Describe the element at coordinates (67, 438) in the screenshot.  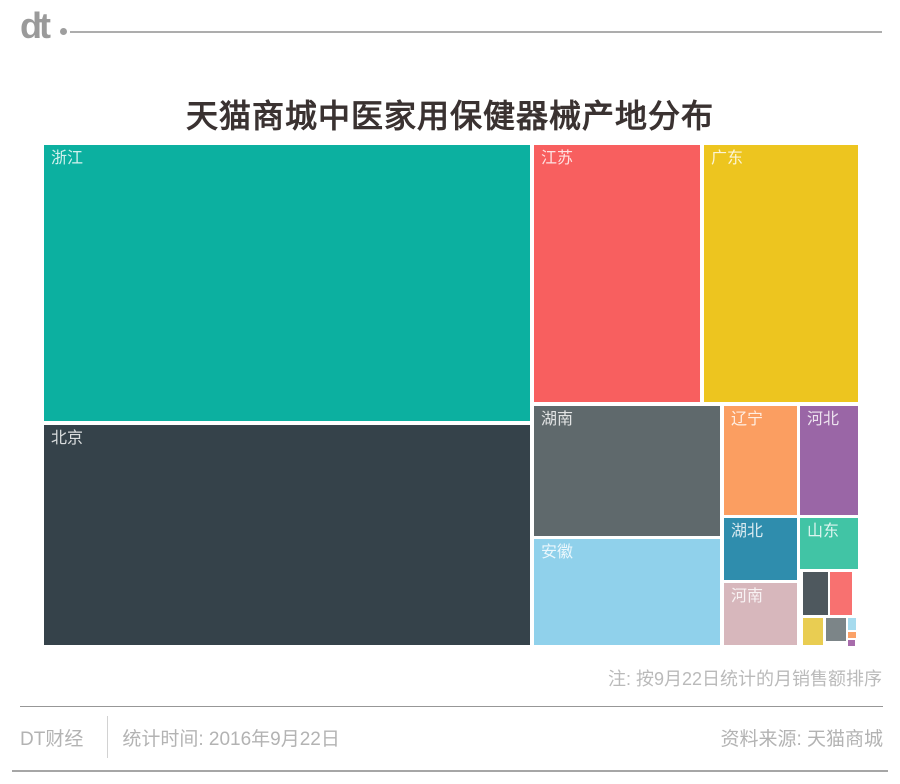
I see `treemap-cell-label: 北京` at that location.